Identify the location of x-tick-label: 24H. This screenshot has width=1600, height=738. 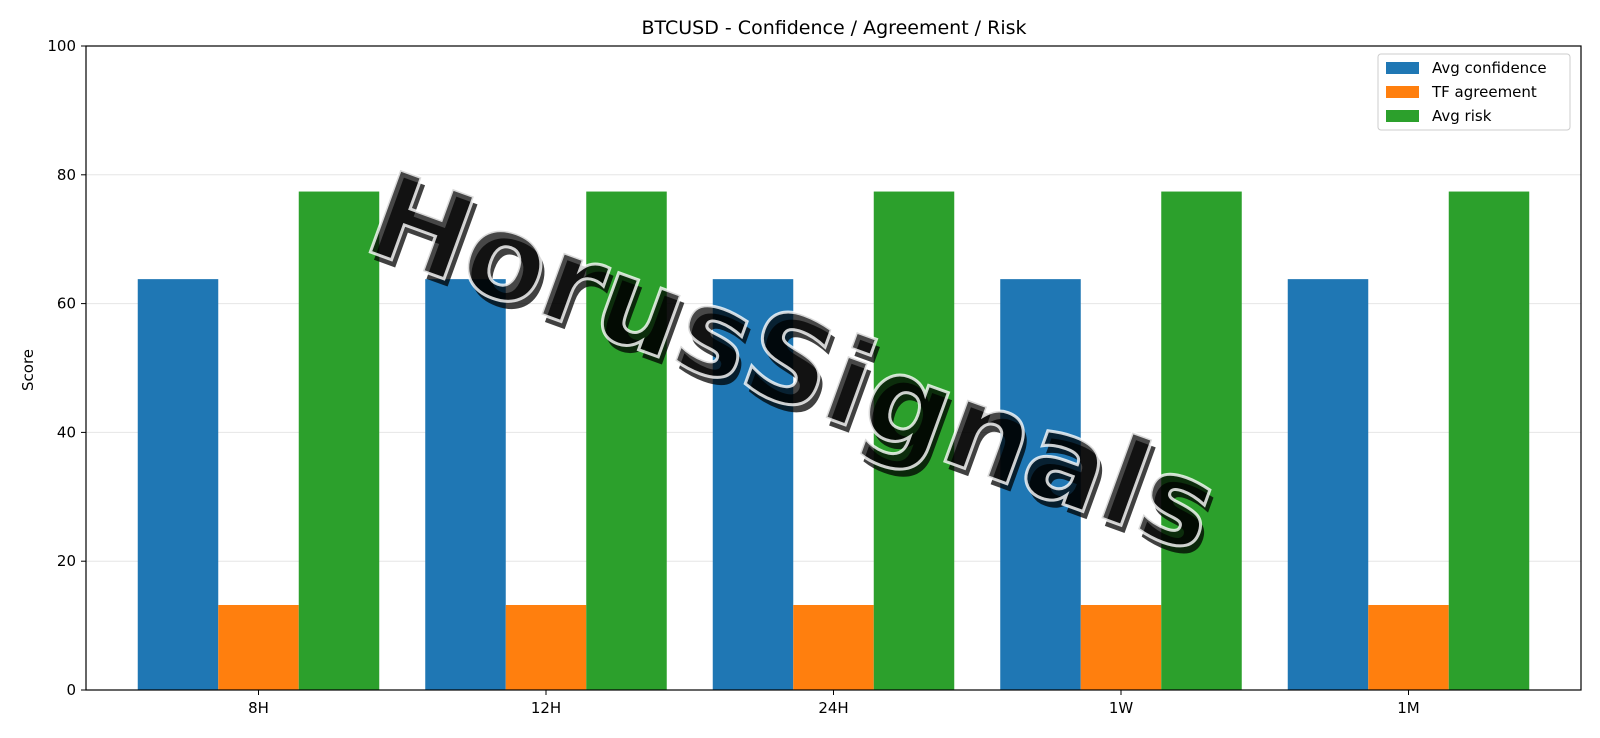
(833, 708).